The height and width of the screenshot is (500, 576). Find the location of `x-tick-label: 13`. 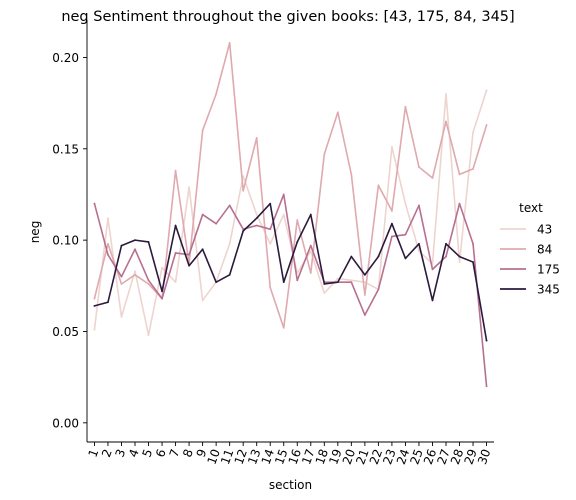

x-tick-label: 13 is located at coordinates (254, 456).